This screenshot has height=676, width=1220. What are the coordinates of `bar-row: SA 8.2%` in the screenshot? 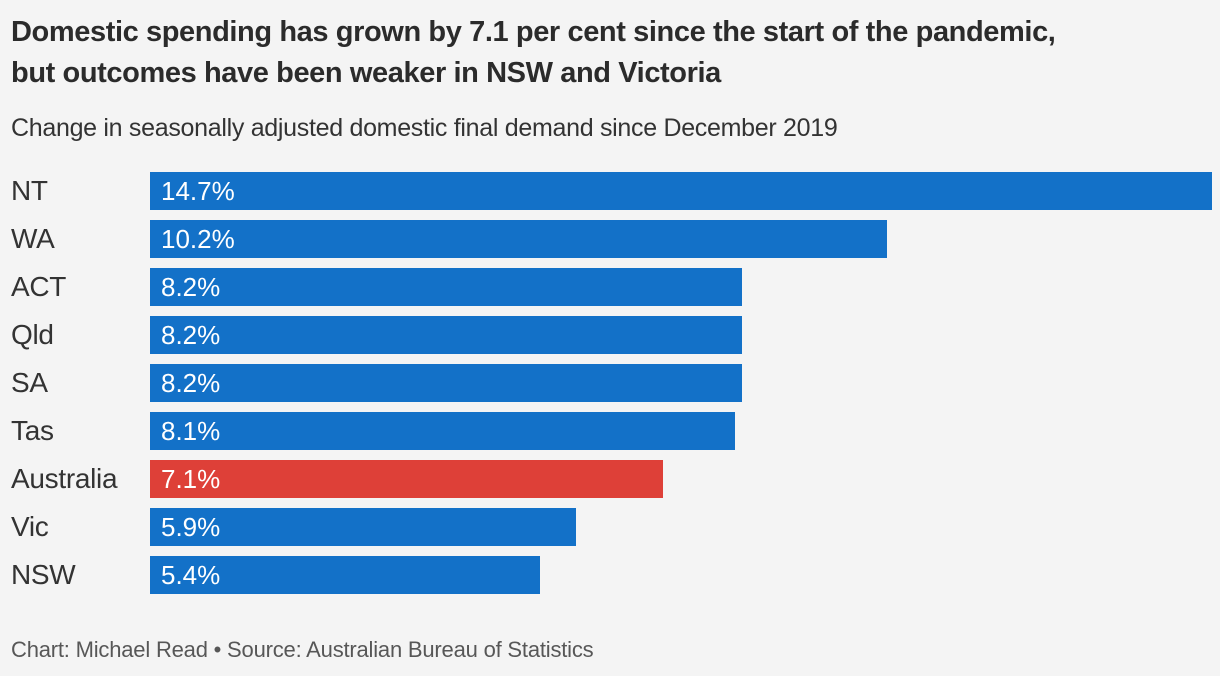 It's located at (610, 383).